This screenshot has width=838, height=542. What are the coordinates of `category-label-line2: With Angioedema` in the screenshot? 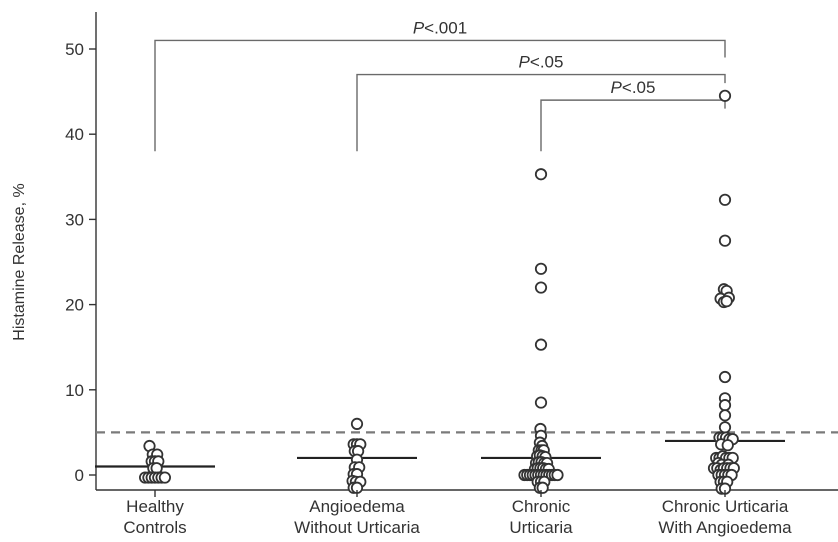 It's located at (725, 527).